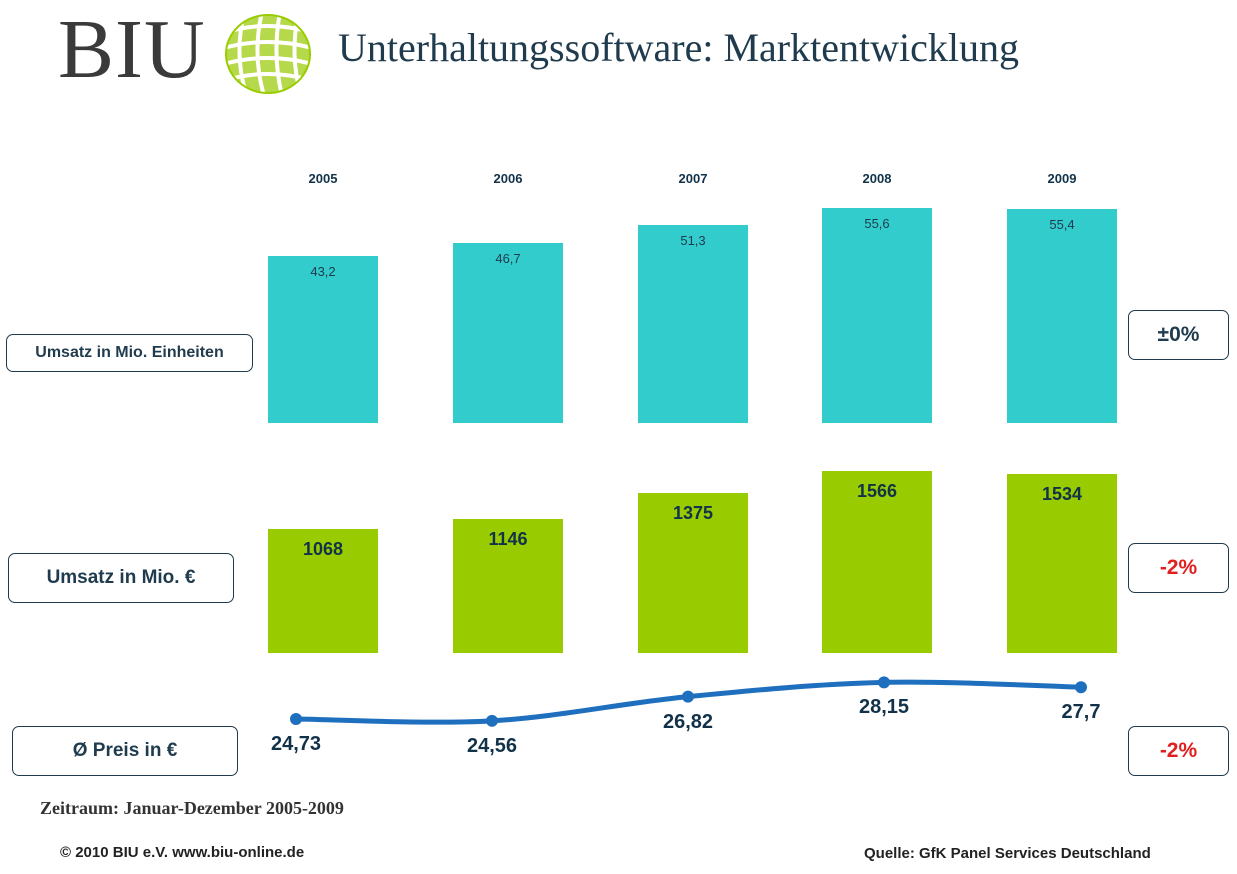  What do you see at coordinates (693, 323) in the screenshot?
I see `units-bar-2007` at bounding box center [693, 323].